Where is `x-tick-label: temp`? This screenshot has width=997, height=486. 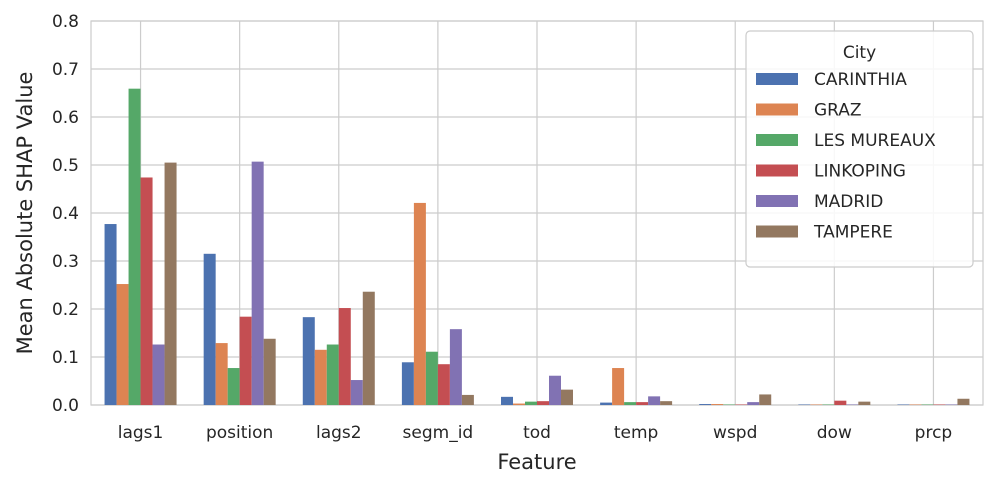 x-tick-label: temp is located at coordinates (636, 433).